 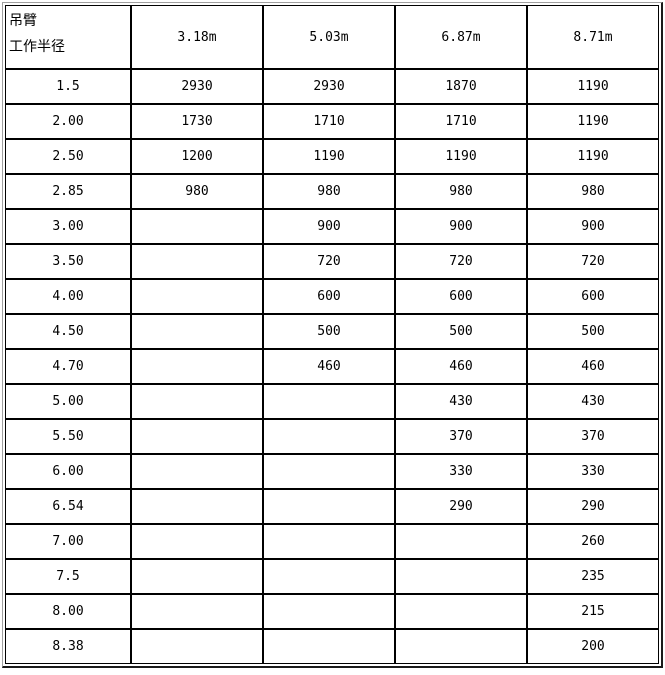 What do you see at coordinates (329, 37) in the screenshot?
I see `column-header-boom-2: 5.03m` at bounding box center [329, 37].